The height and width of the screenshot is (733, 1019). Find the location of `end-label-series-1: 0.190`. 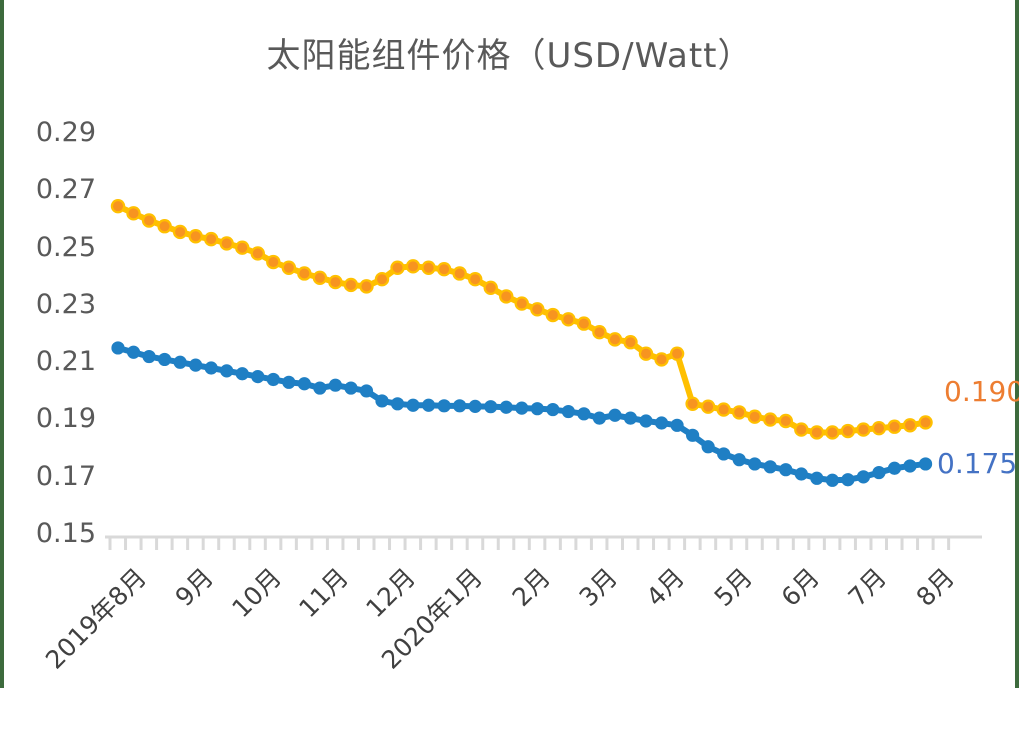

end-label-series-1: 0.190 is located at coordinates (981, 391).